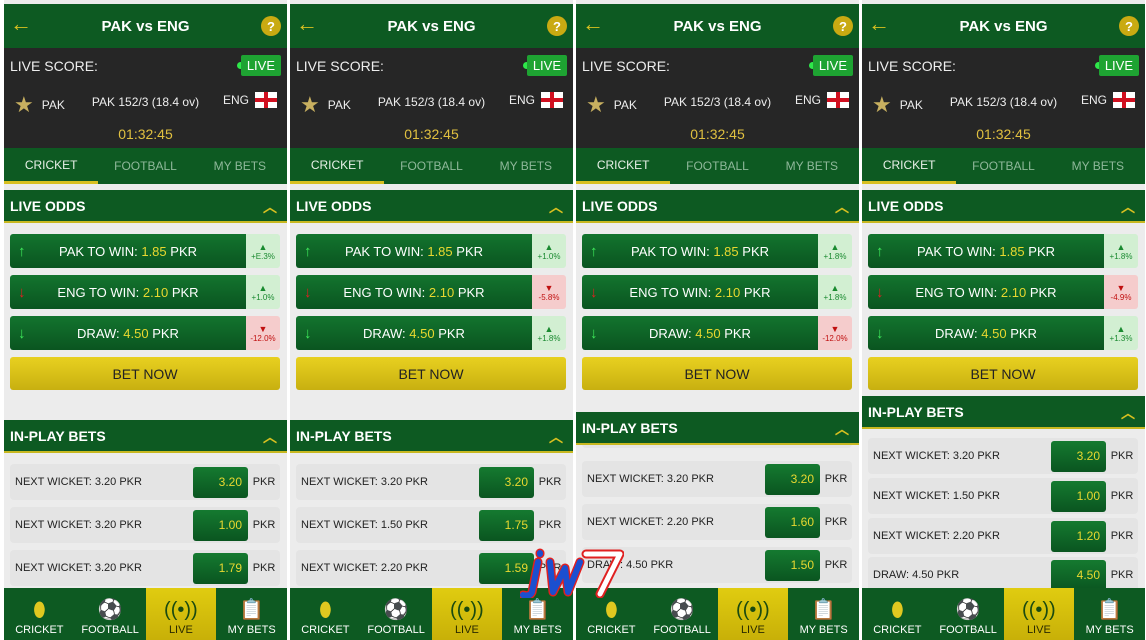  Describe the element at coordinates (145, 134) in the screenshot. I see `match-timer: 01:32:45` at that location.